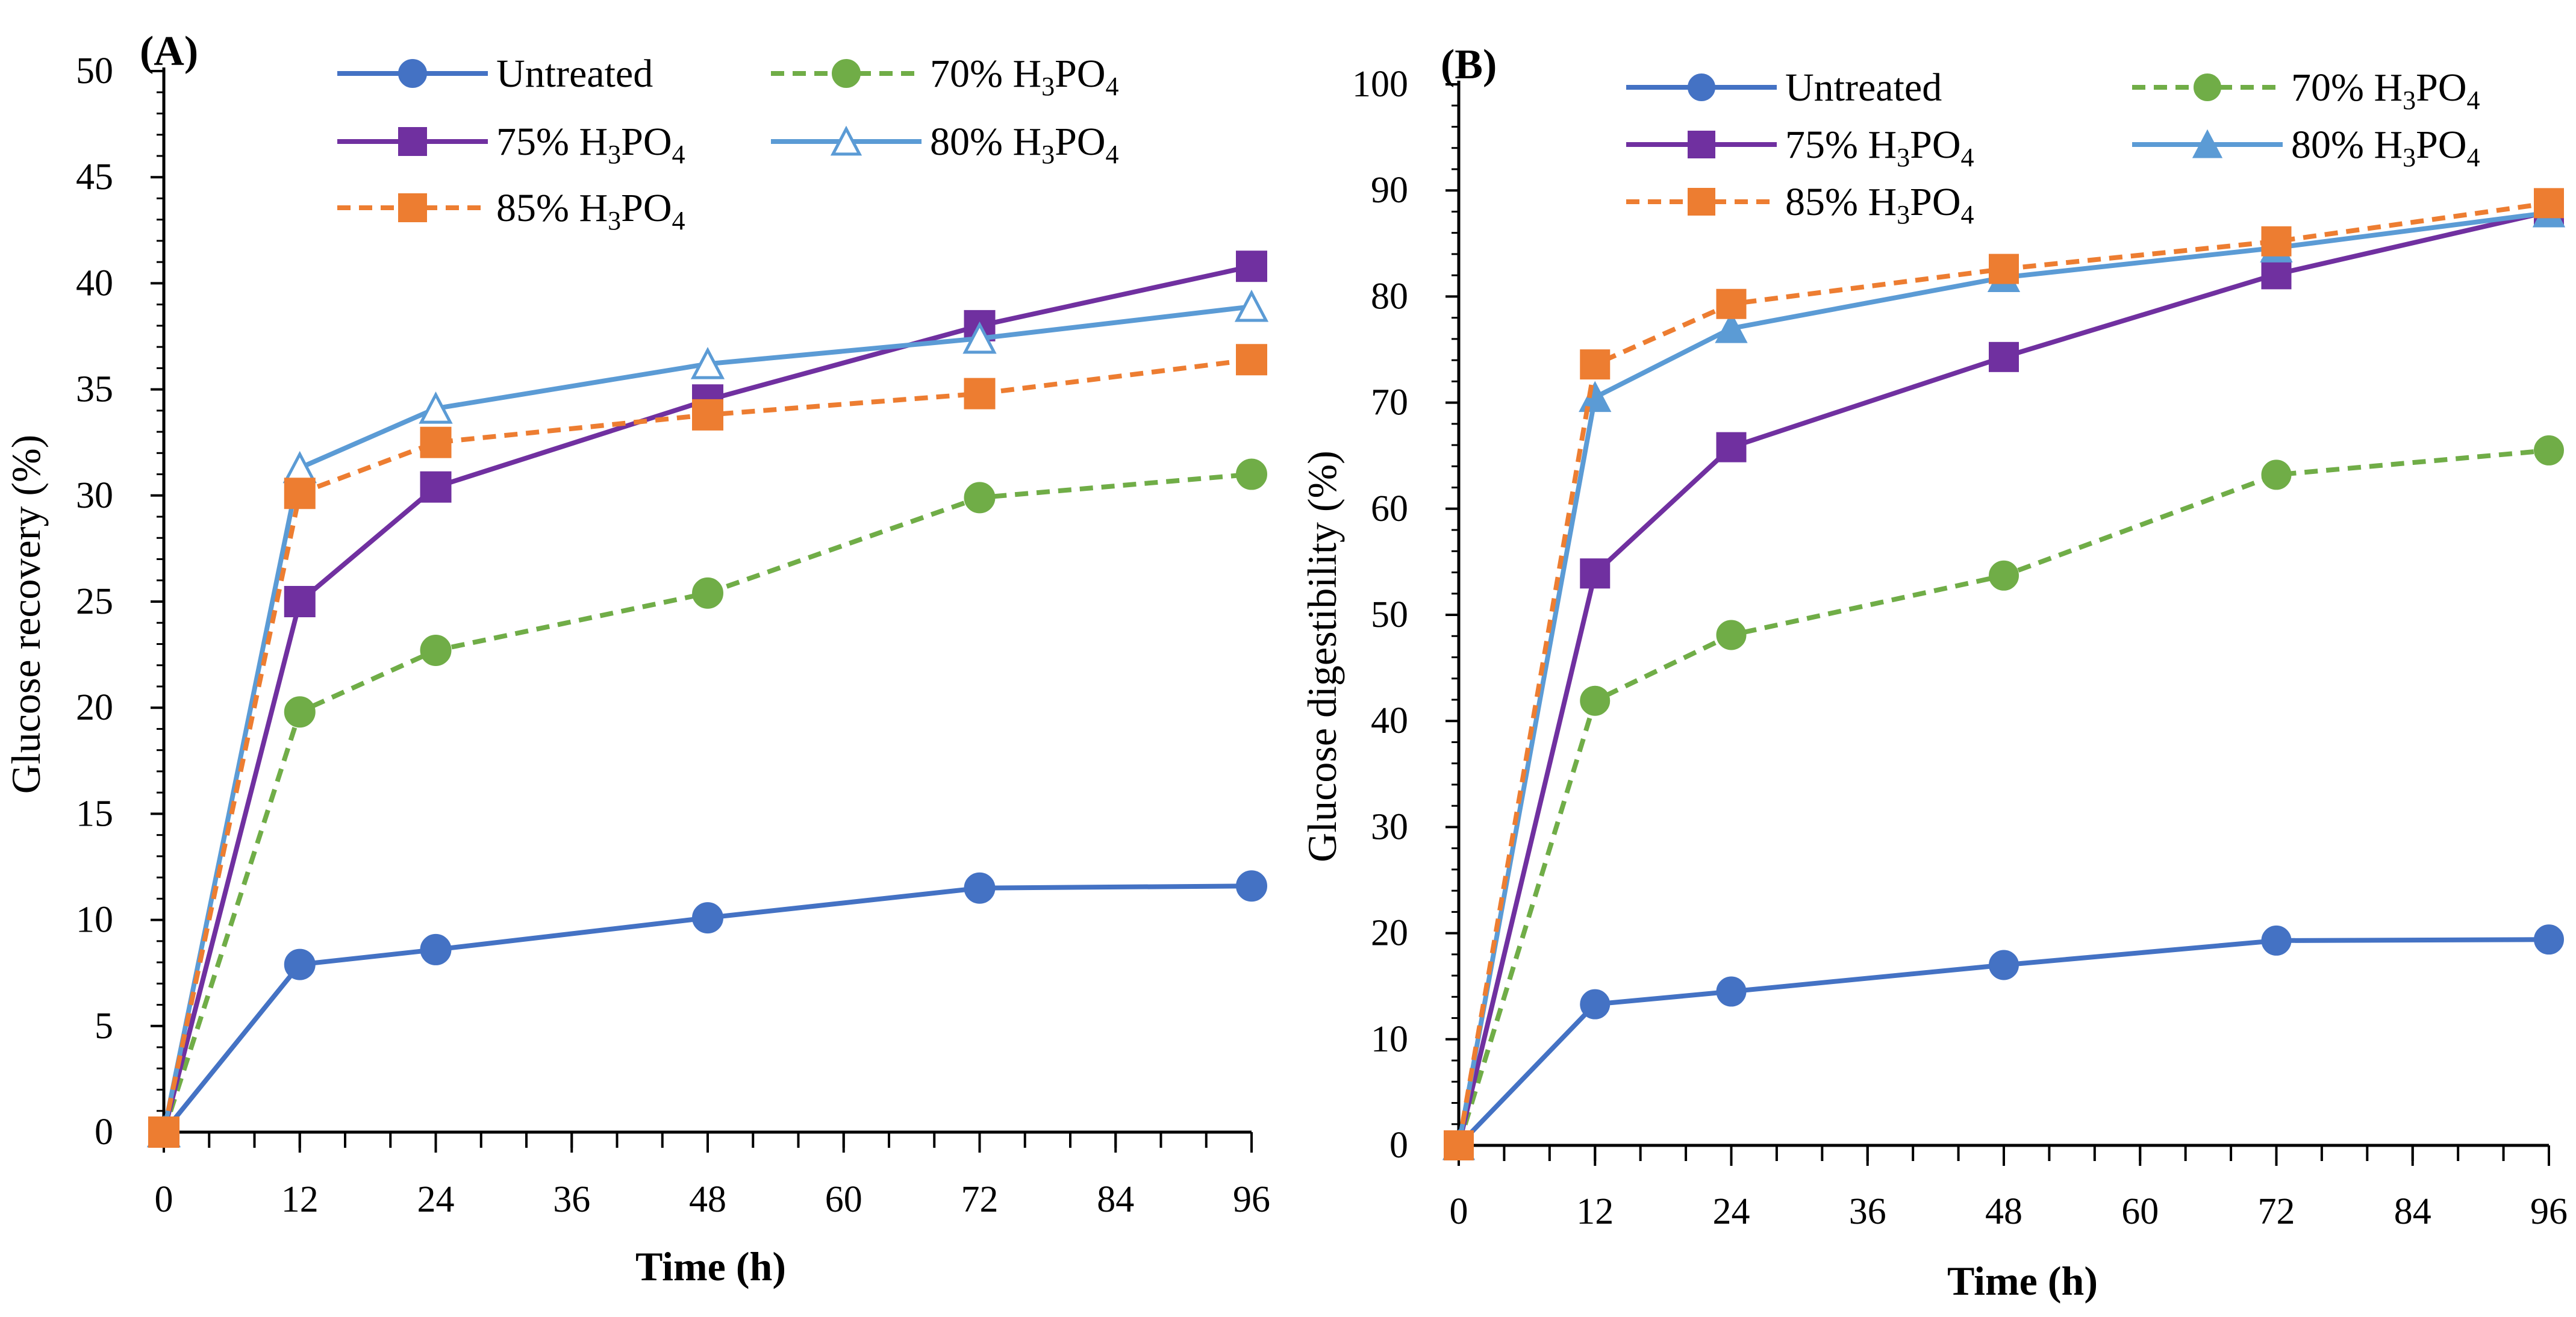 The height and width of the screenshot is (1317, 2576). Describe the element at coordinates (104, 1026) in the screenshot. I see `y-tick-label: 5` at that location.